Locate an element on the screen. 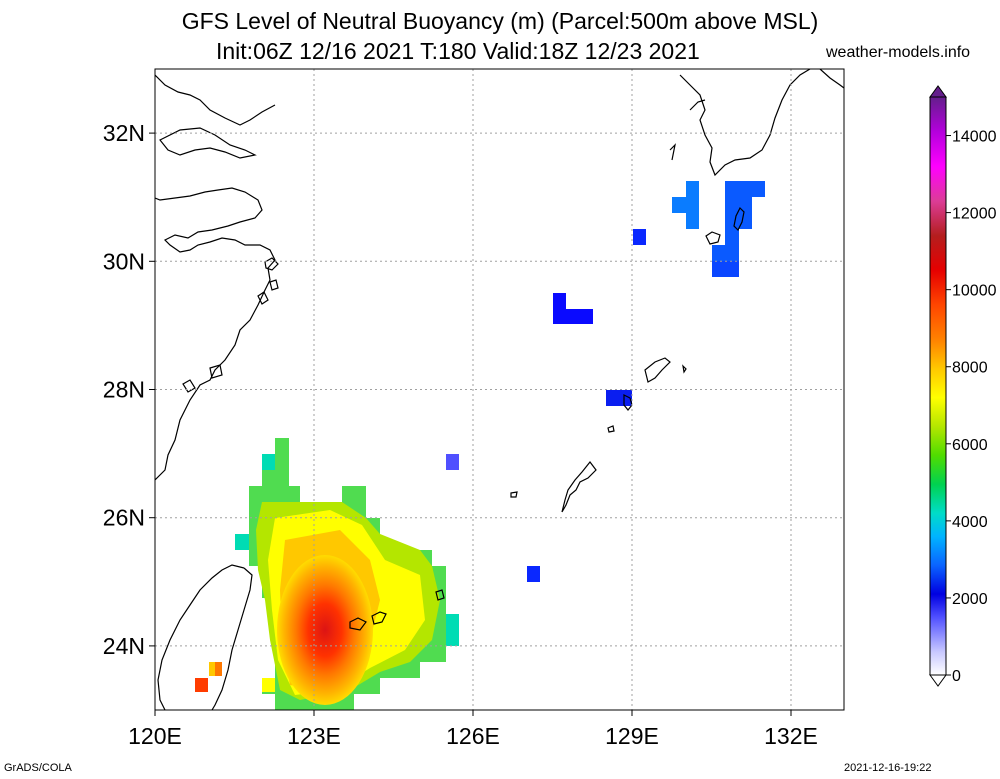 Image resolution: width=1000 pixels, height=779 pixels. coastline-china is located at coordinates (215, 334).